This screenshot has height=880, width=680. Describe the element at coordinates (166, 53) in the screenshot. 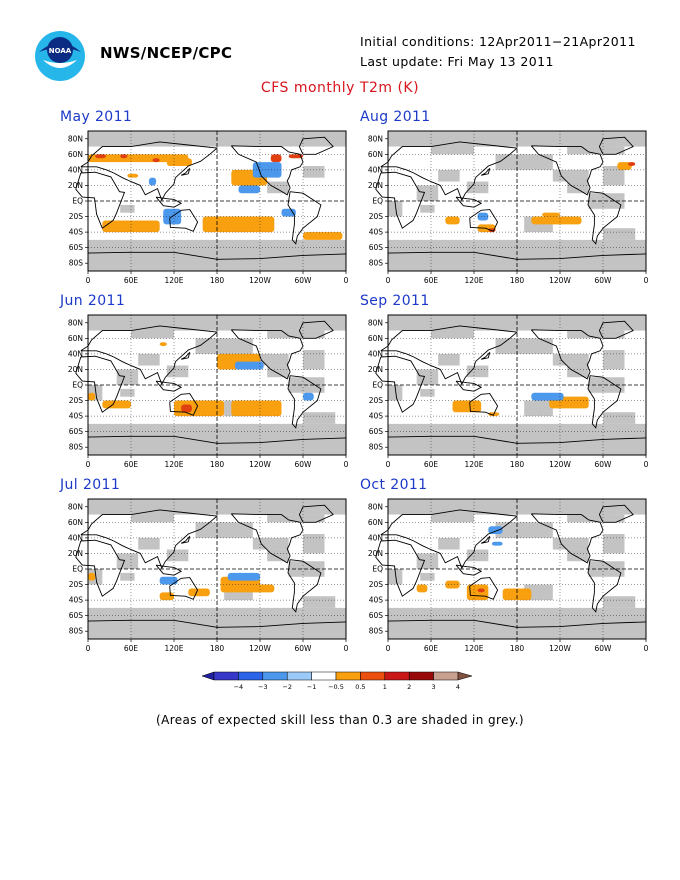

I see `agency-name: NWS/NCEP/CPC` at that location.